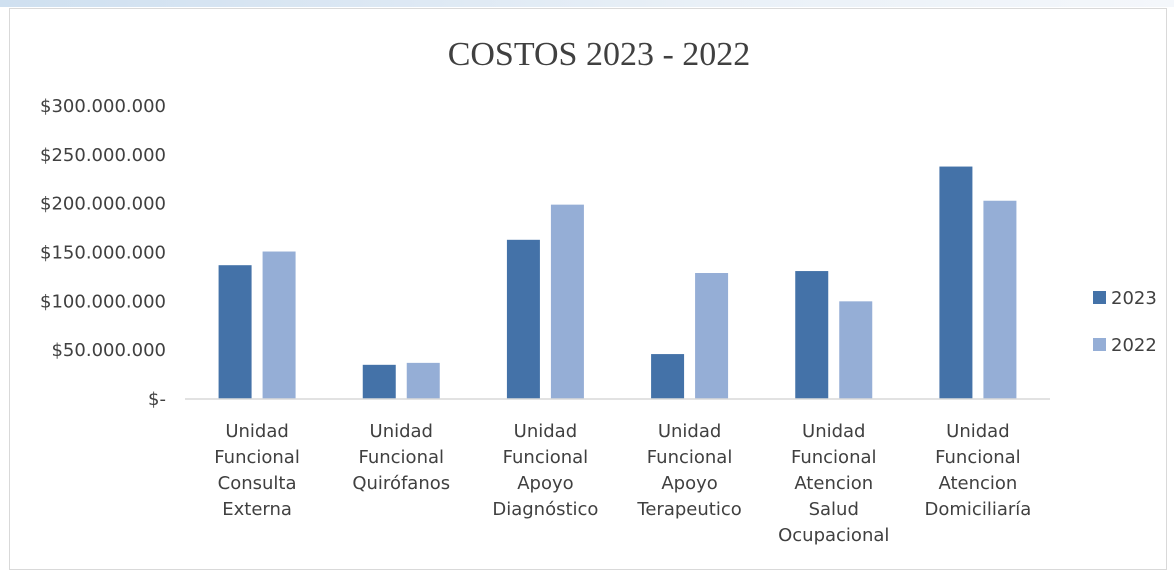  Describe the element at coordinates (1134, 298) in the screenshot. I see `legend-label-2023: 2023` at that location.